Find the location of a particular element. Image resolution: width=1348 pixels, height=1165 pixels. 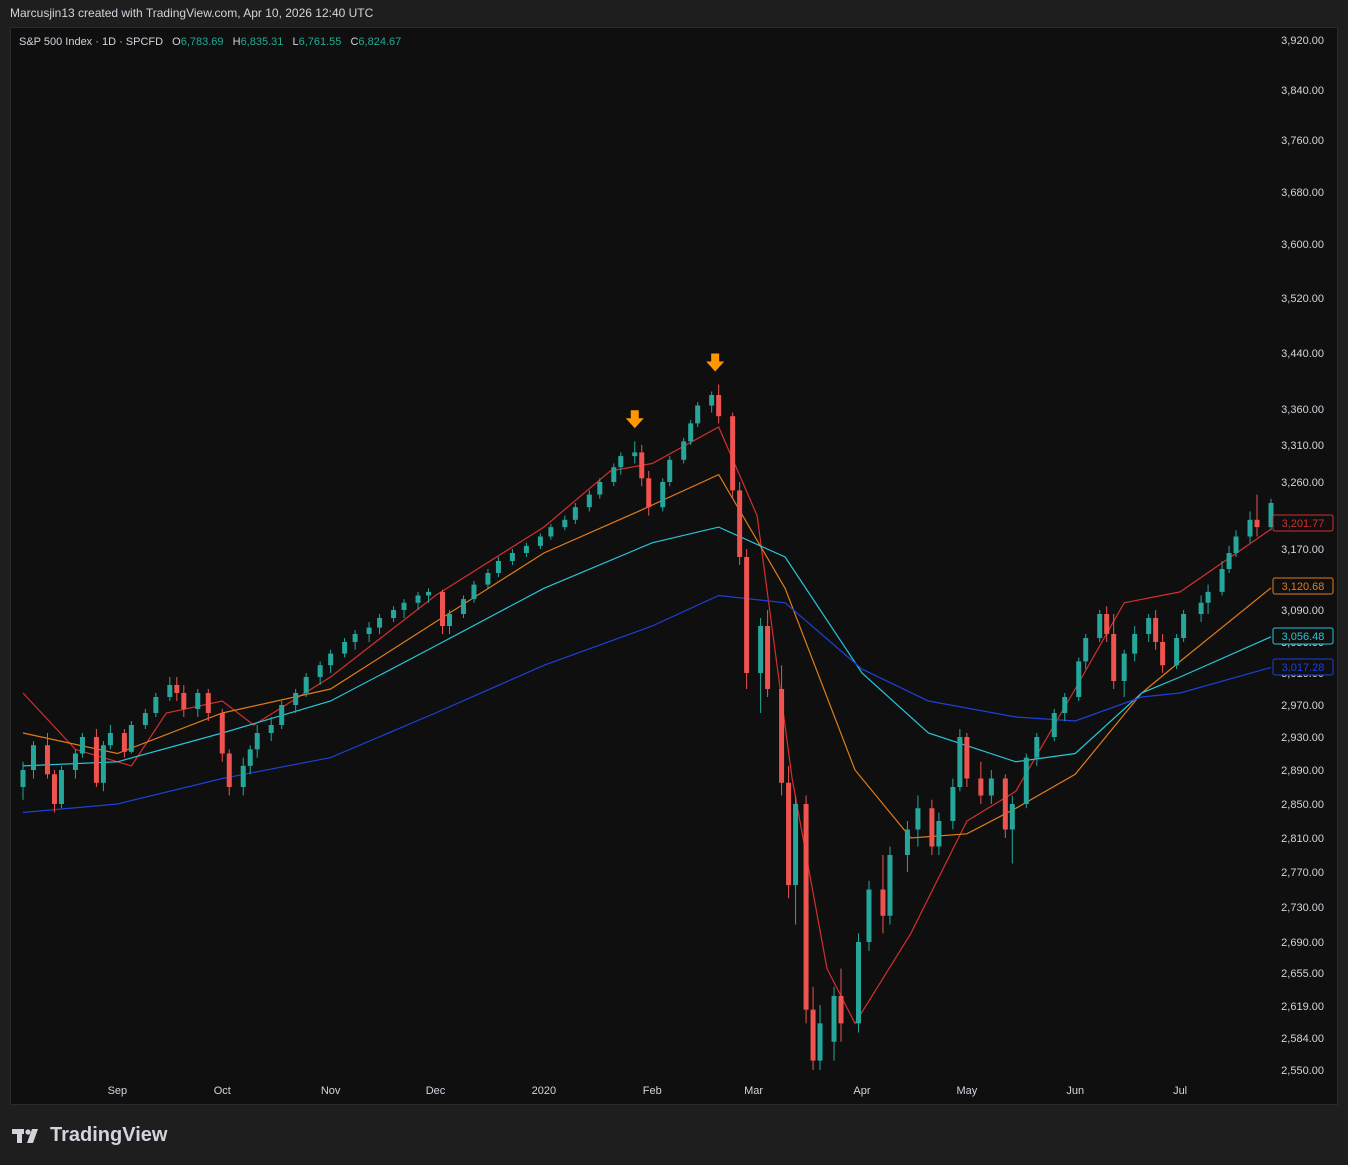

y-tick-label: 2,890.00 is located at coordinates (1302, 771).